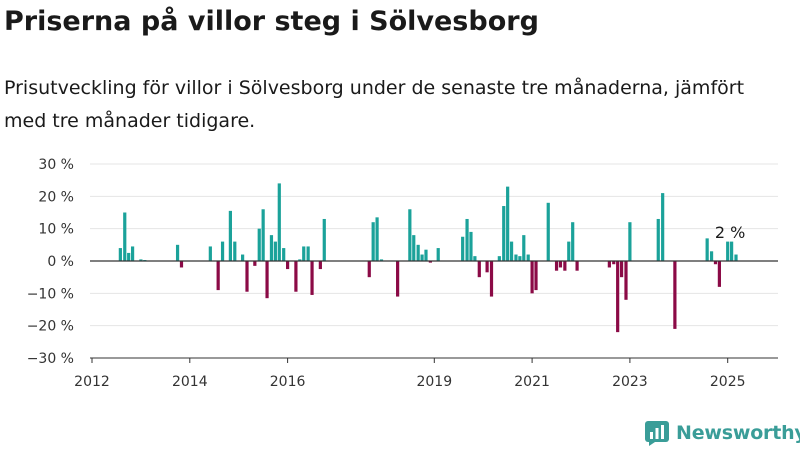 The image size is (800, 450). Describe the element at coordinates (532, 382) in the screenshot. I see `x-tick-label: 2021` at that location.